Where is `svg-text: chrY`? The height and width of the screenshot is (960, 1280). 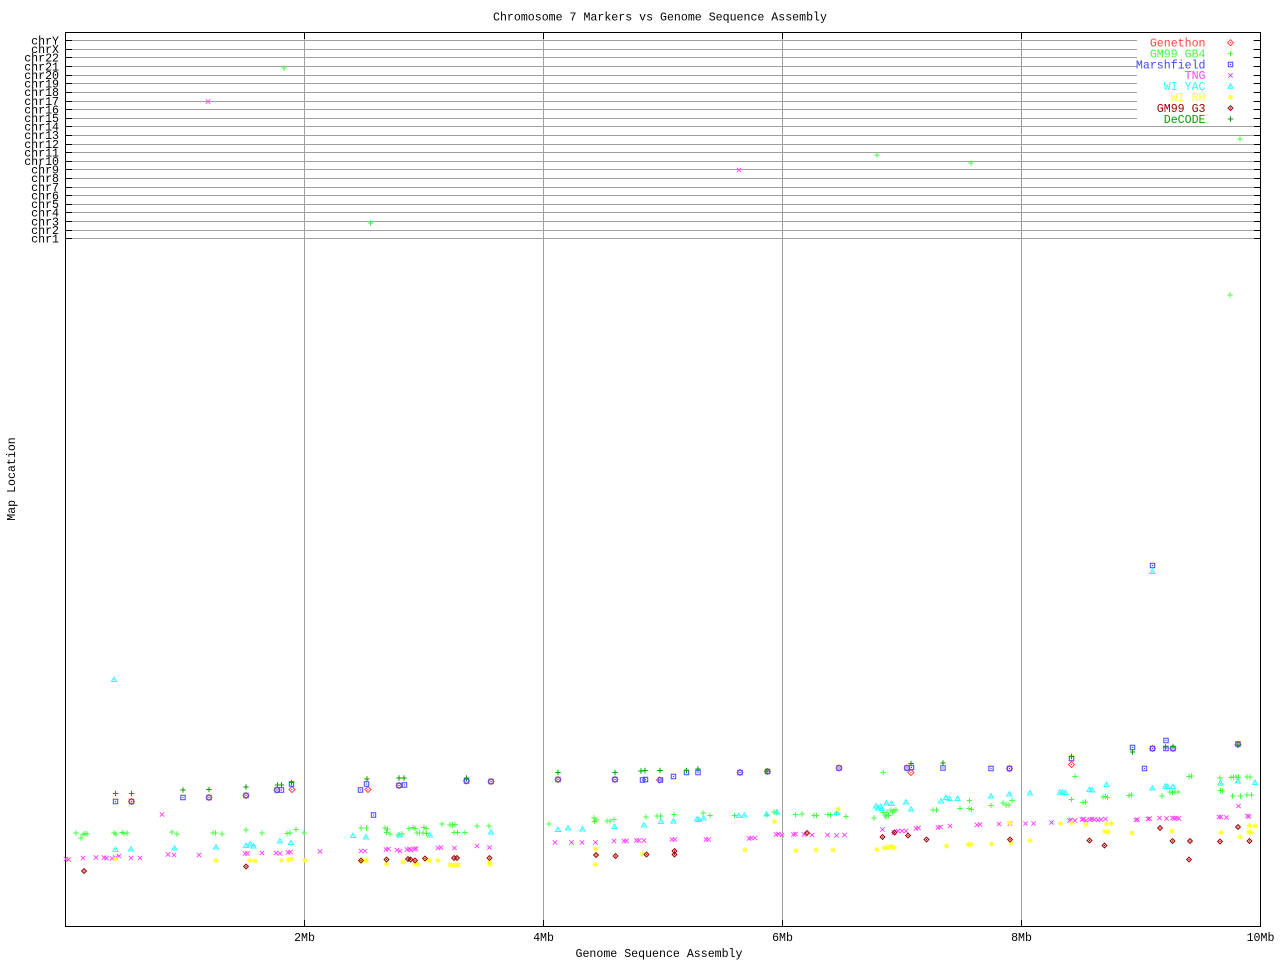
svg-text: chrY is located at coordinates (45, 42).